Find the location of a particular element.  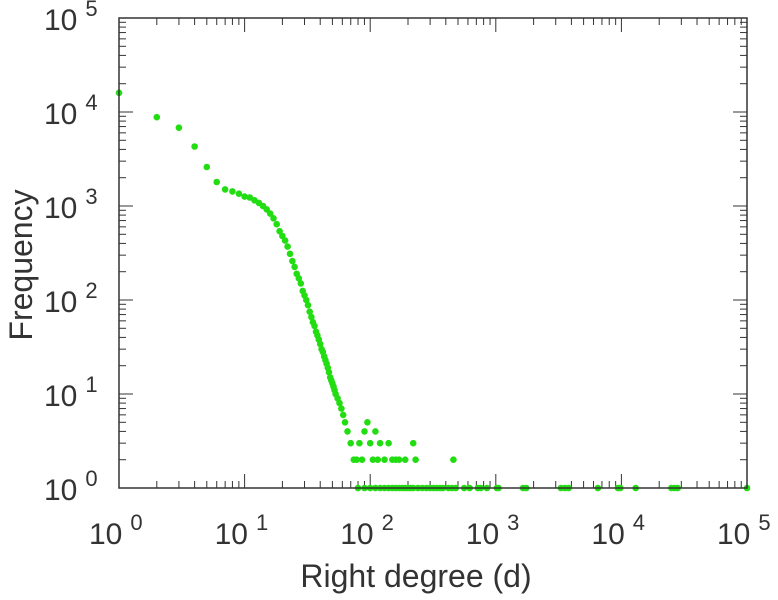

y-tick-label: 10 0 is located at coordinates (71, 486).